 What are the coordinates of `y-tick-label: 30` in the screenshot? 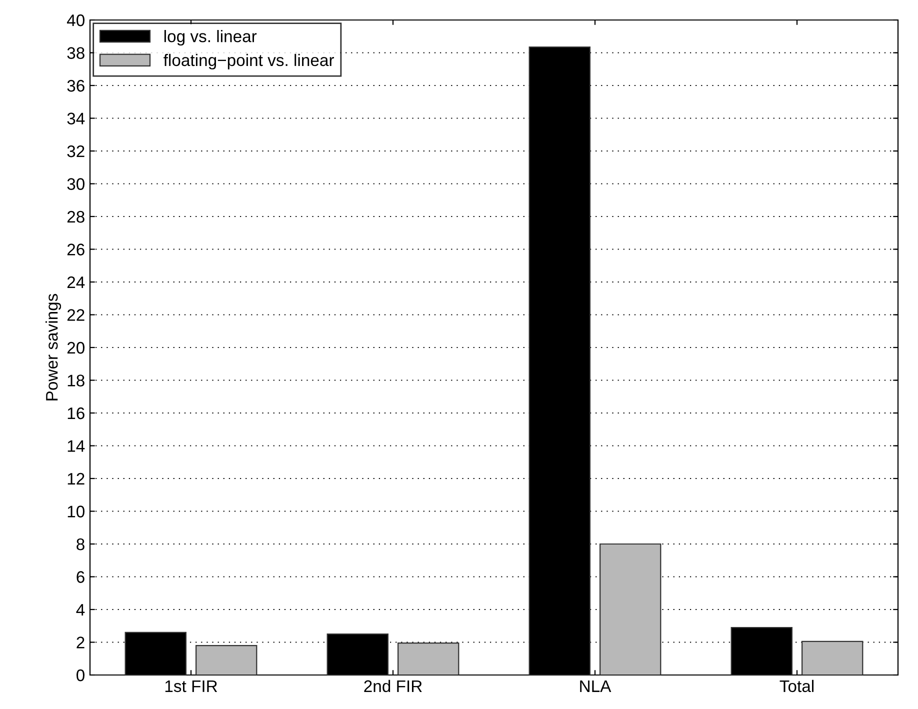 It's located at (75, 184).